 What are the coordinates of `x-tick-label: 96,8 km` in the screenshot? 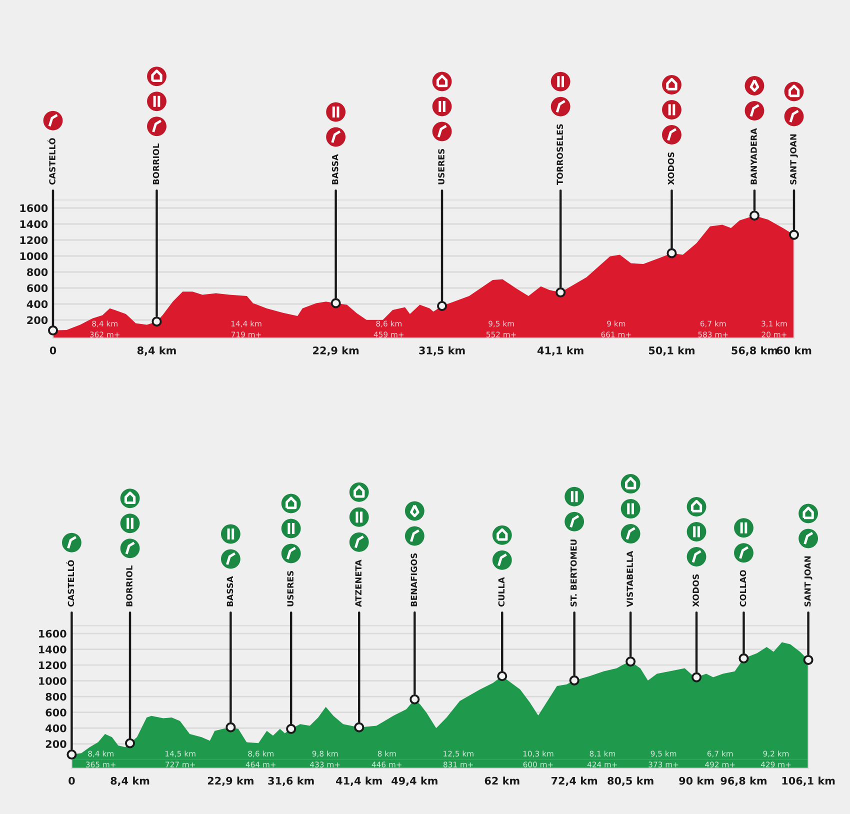 It's located at (743, 781).